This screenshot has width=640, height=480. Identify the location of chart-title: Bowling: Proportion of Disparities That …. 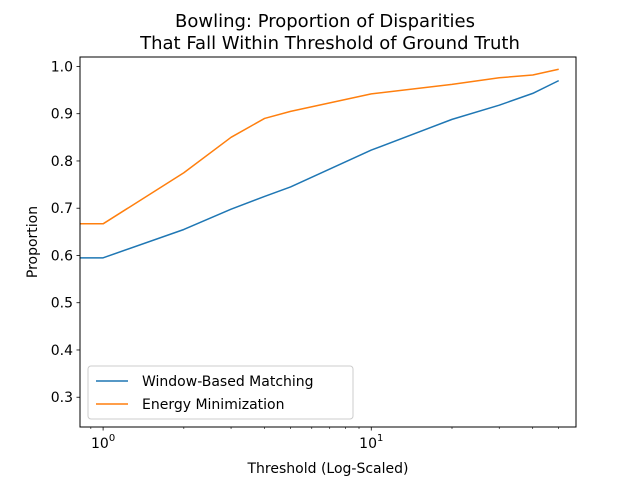
(329, 32).